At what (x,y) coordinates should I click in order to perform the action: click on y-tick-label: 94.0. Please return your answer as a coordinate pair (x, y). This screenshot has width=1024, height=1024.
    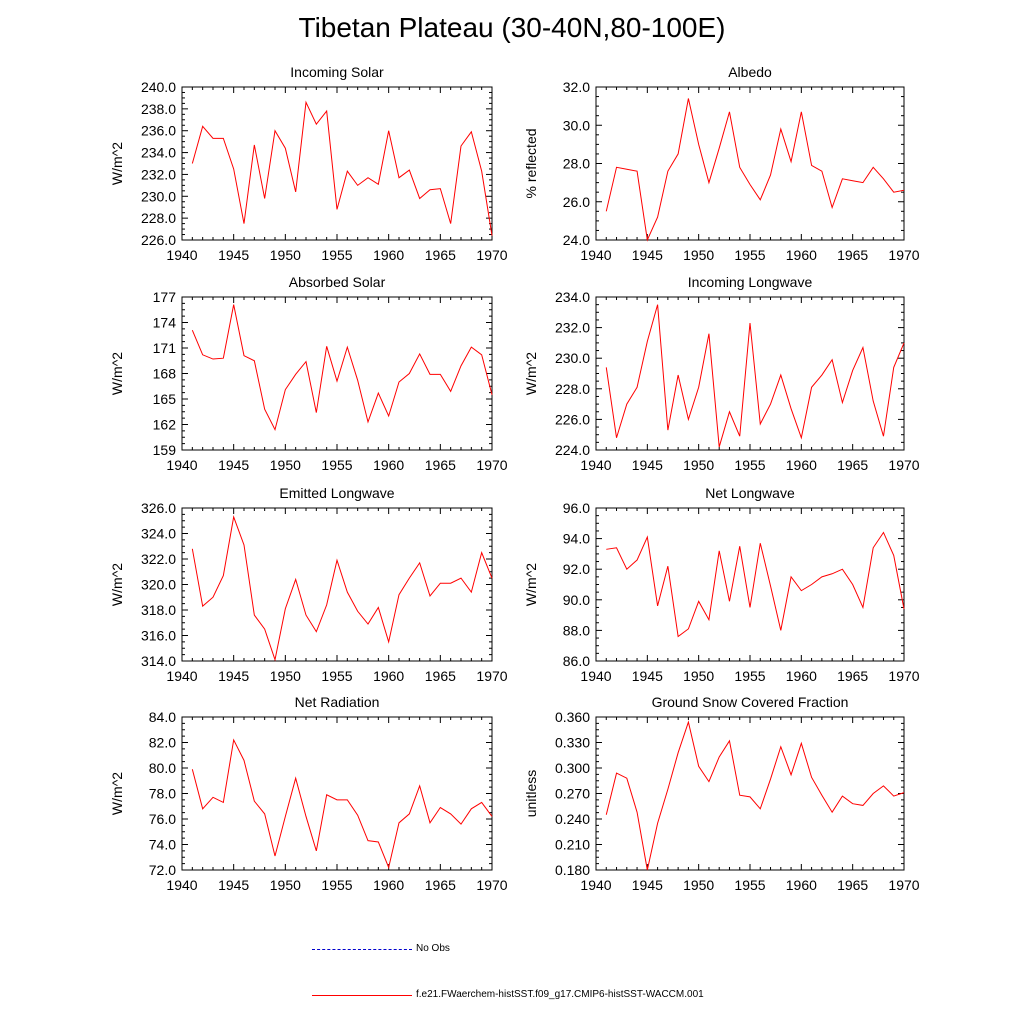
    Looking at the image, I should click on (576, 539).